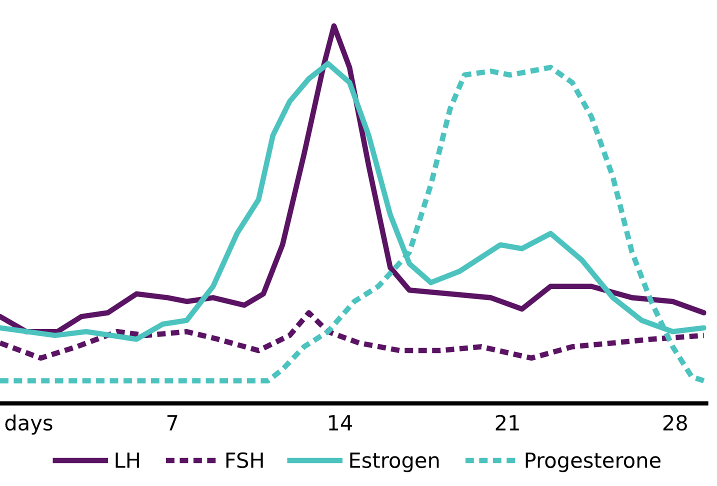 This screenshot has height=486, width=717. I want to click on legend-label: LH, so click(127, 460).